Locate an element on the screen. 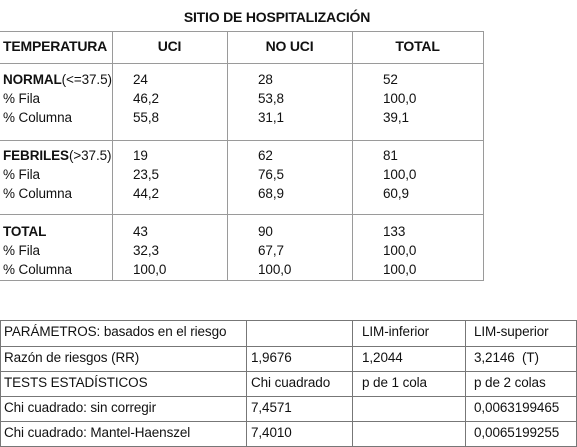 This screenshot has height=447, width=577. rule-under-title is located at coordinates (241, 31).